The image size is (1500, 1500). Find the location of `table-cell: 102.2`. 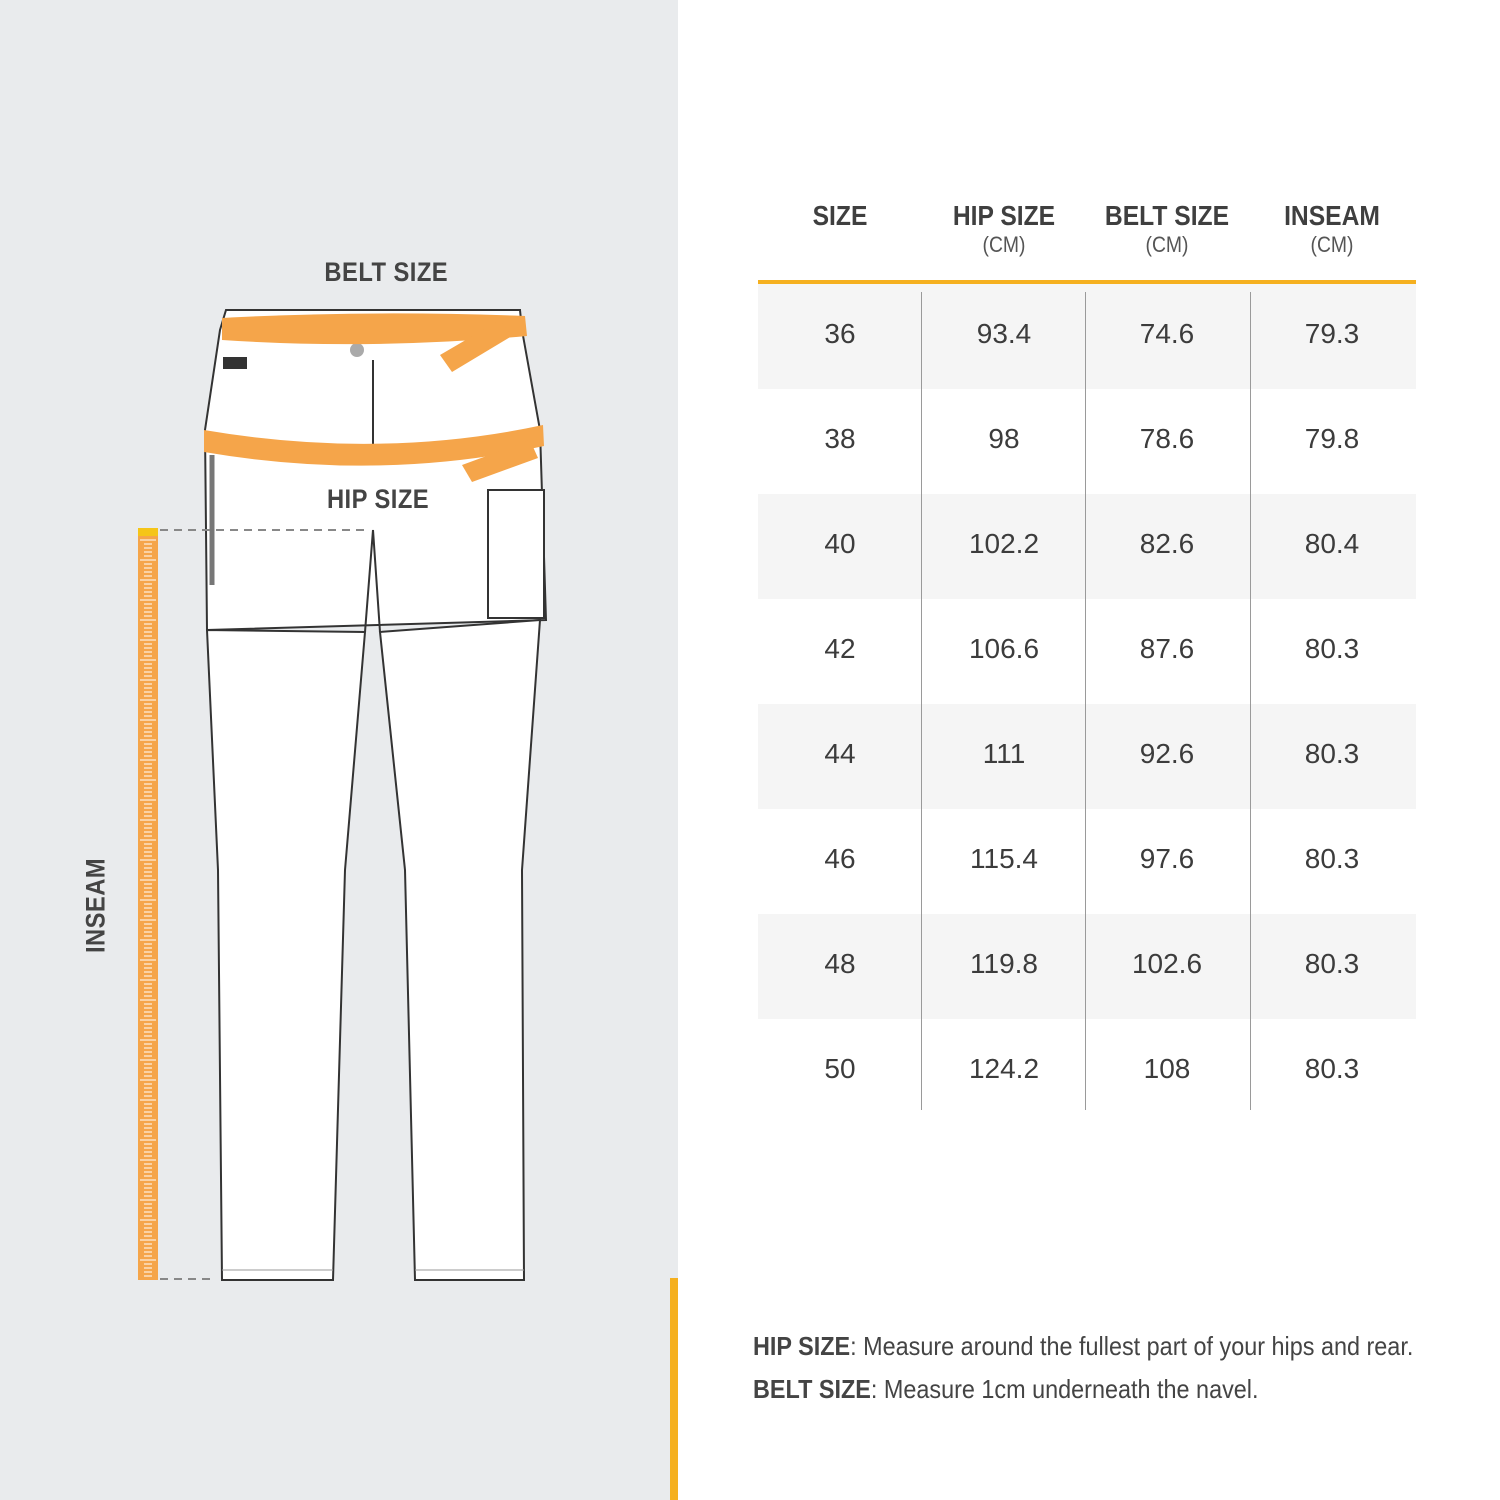

table-cell: 102.2 is located at coordinates (1004, 543).